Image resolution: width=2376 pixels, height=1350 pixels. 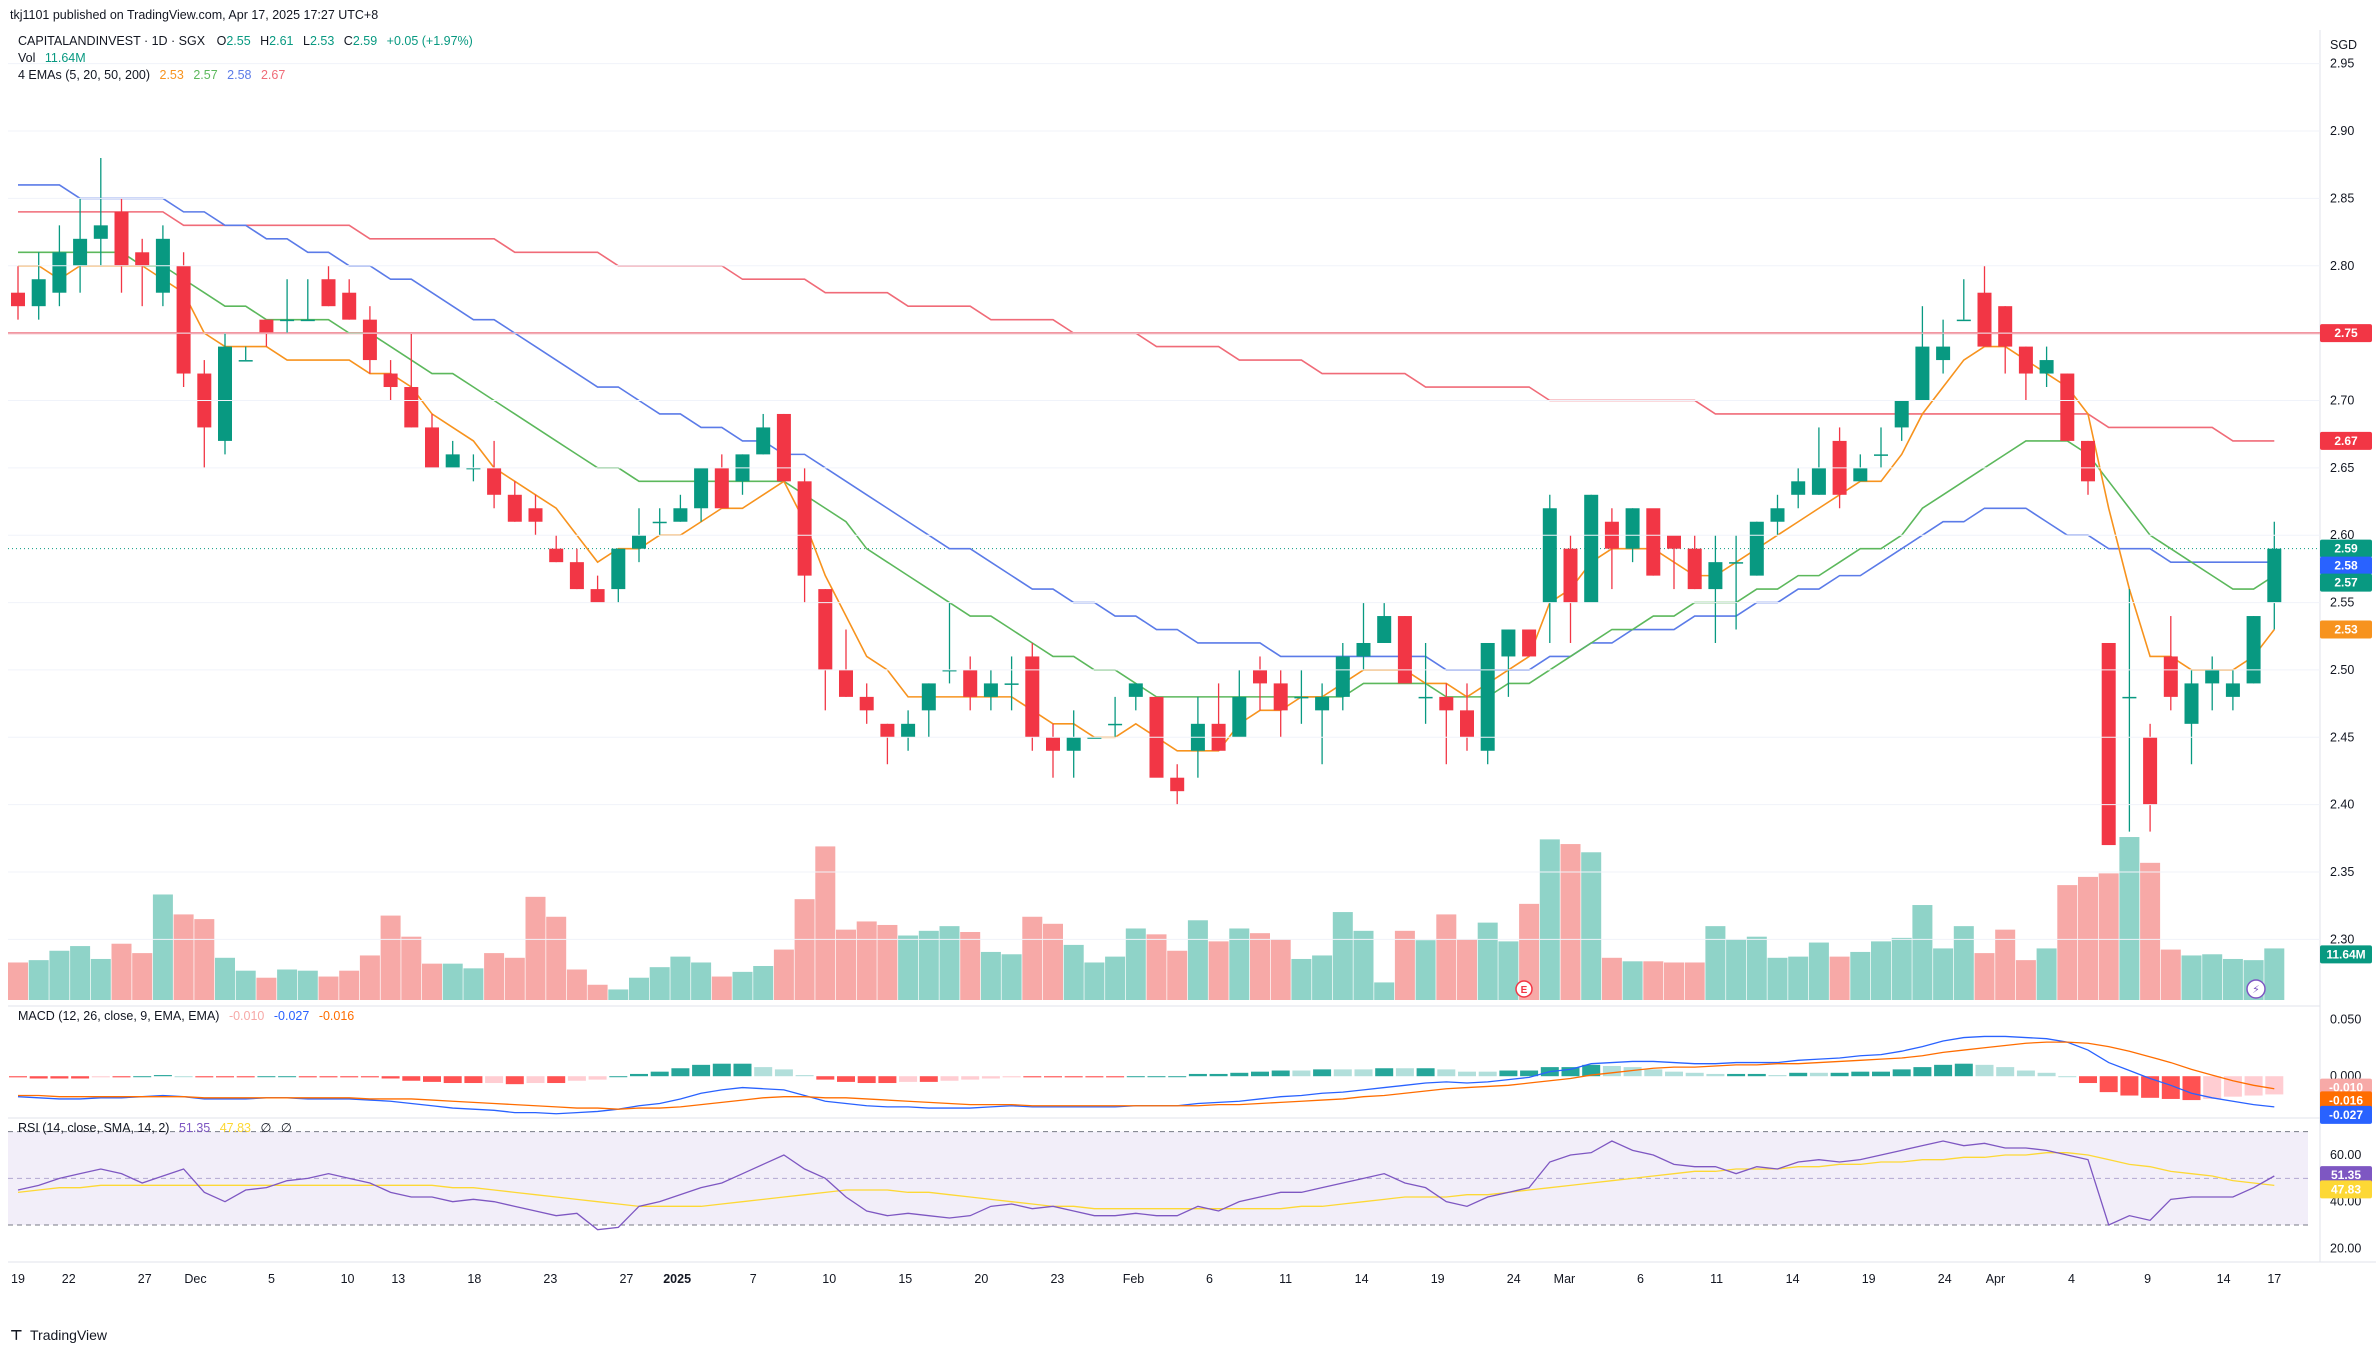 I want to click on macd-signal-badge-bg, so click(x=2346, y=1100).